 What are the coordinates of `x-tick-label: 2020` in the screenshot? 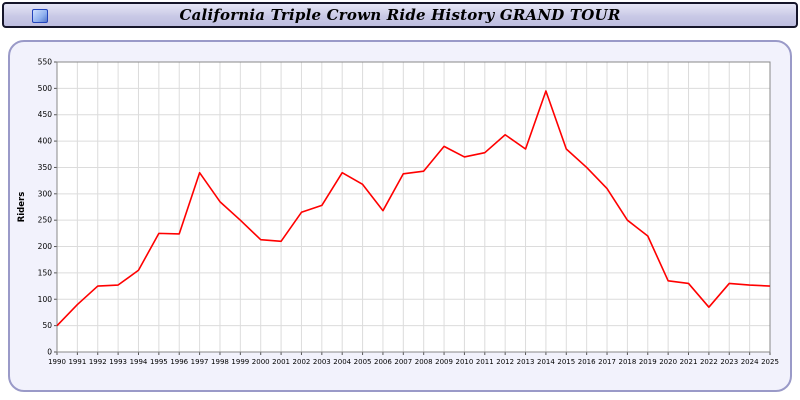 It's located at (668, 362).